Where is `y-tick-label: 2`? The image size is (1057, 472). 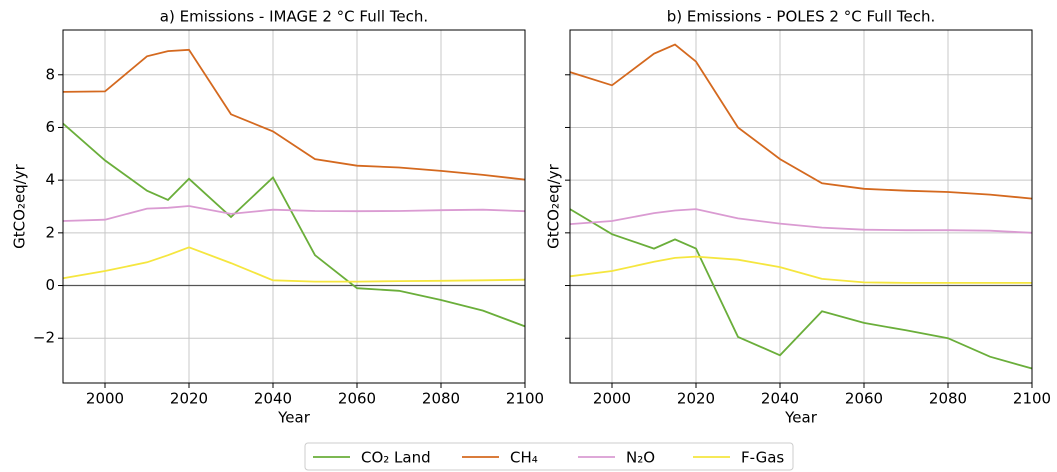 y-tick-label: 2 is located at coordinates (50, 232).